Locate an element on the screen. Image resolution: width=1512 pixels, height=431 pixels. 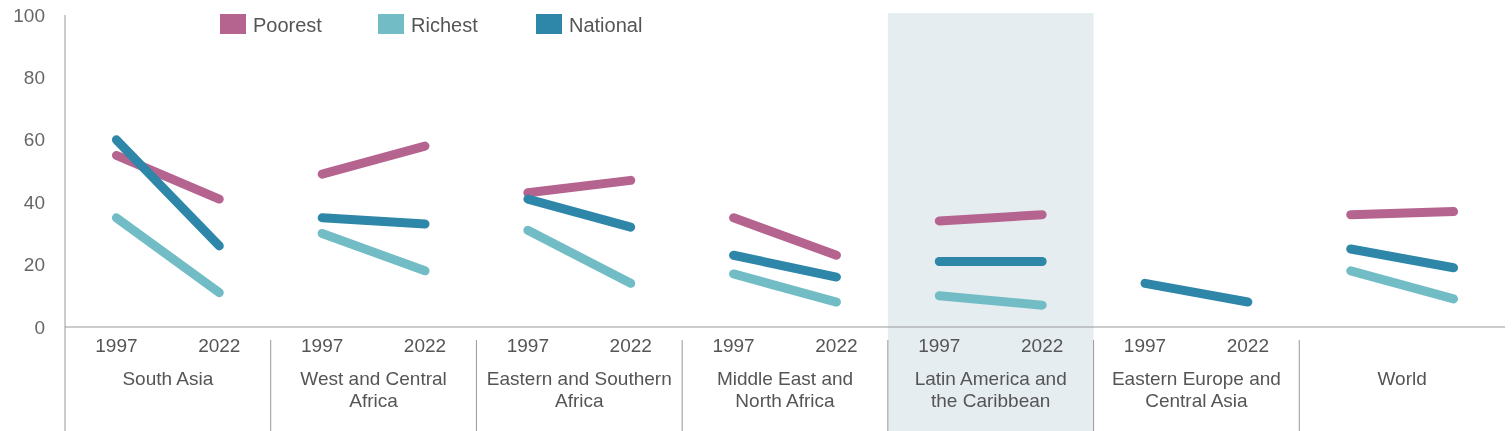
y-tick-label: 40 is located at coordinates (34, 202).